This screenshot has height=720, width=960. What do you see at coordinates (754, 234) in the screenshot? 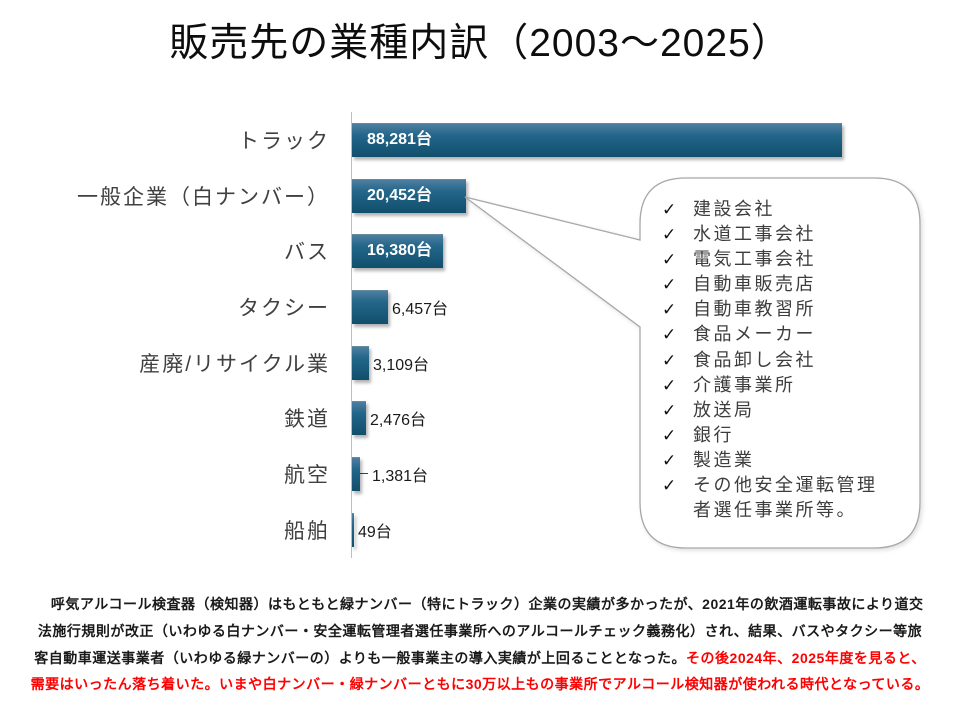
I see `callout-item-label: 水道工事会社` at bounding box center [754, 234].